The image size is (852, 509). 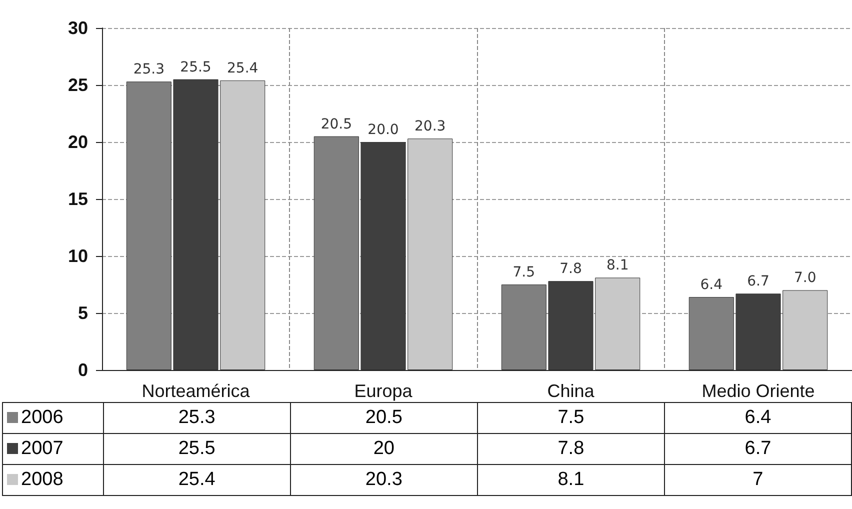 I want to click on data-label: 20.0, so click(x=383, y=130).